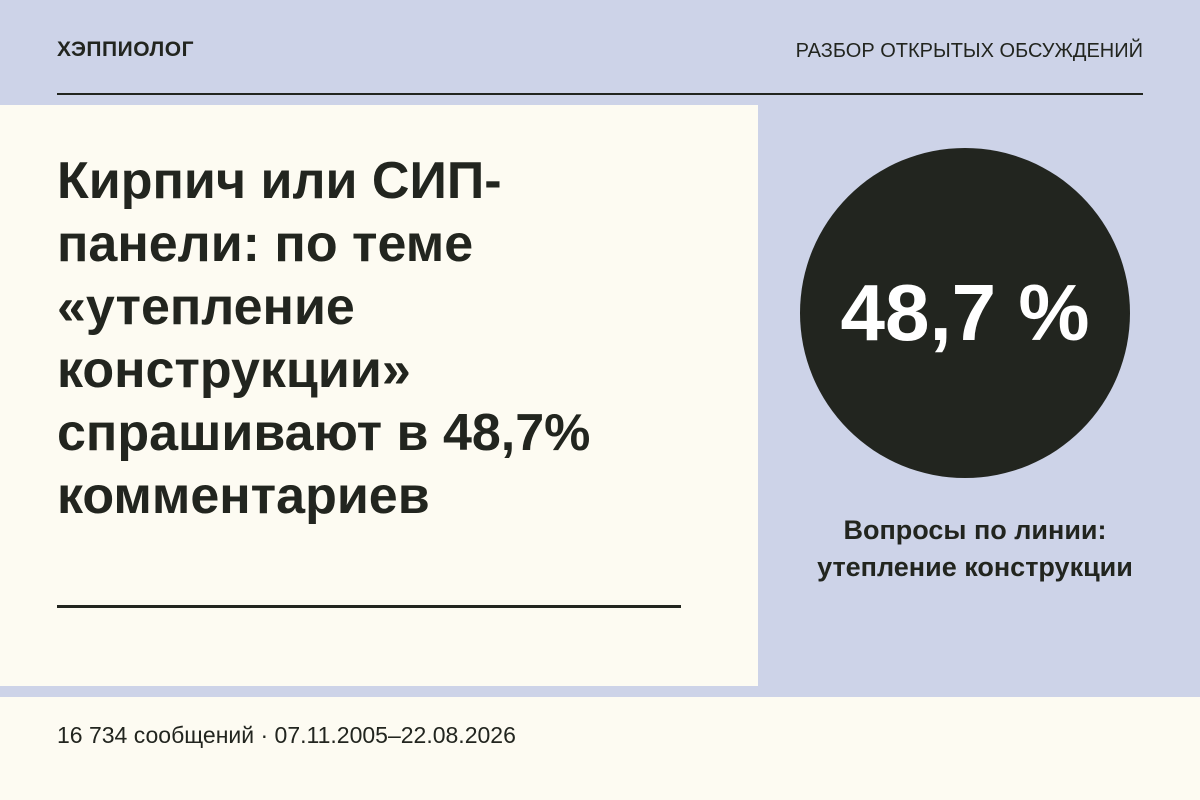 The height and width of the screenshot is (800, 1200). I want to click on title-rule, so click(369, 606).